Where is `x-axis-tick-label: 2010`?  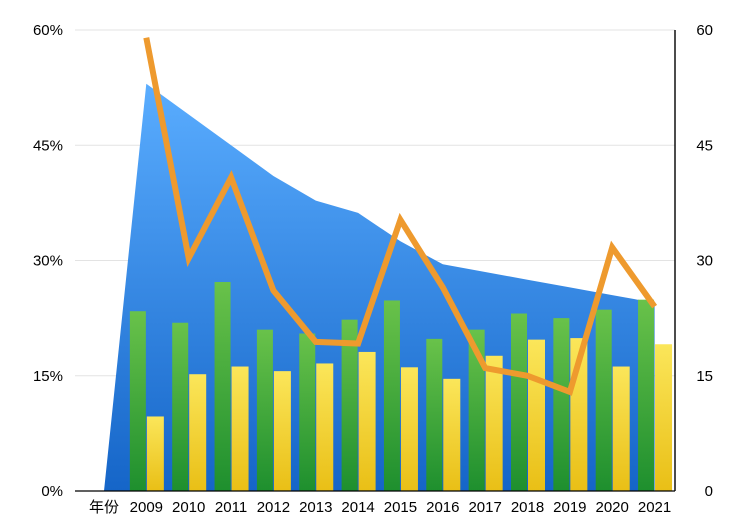
x-axis-tick-label: 2010 is located at coordinates (188, 507).